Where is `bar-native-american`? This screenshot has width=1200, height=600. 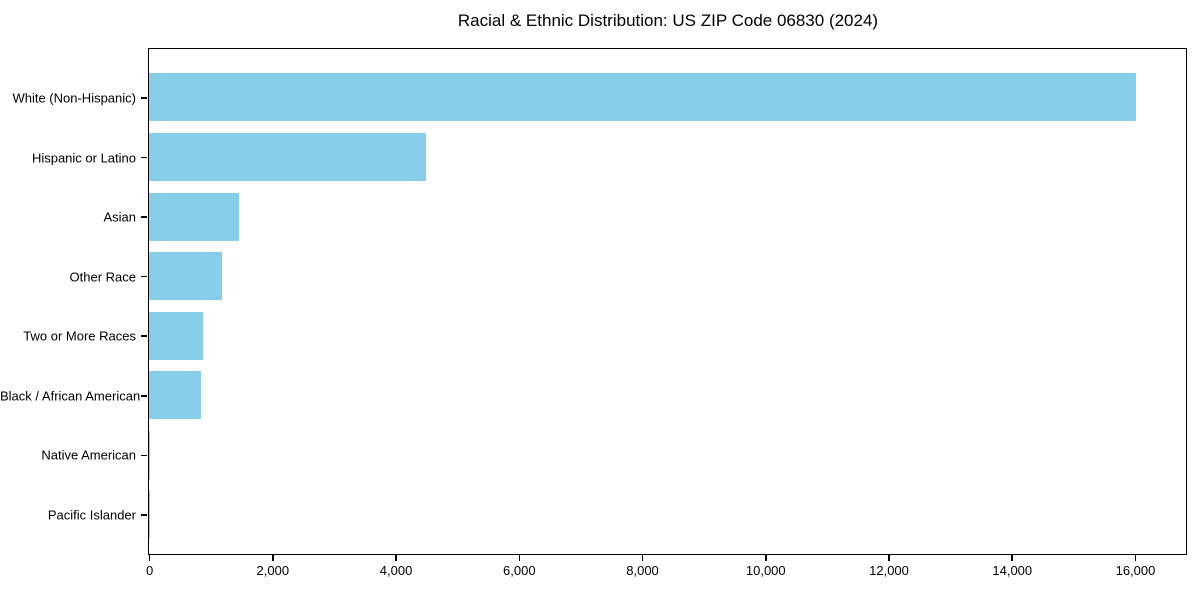
bar-native-american is located at coordinates (150, 454).